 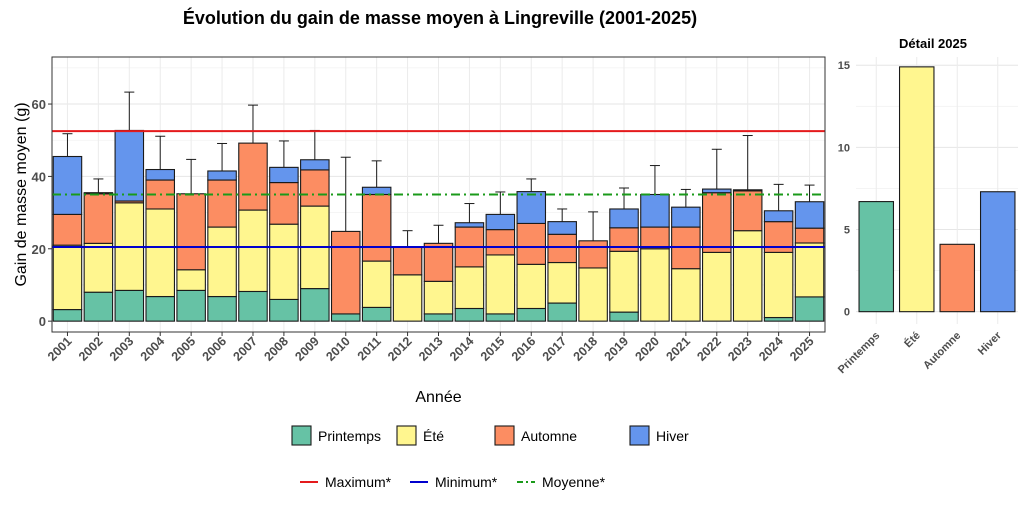 I want to click on bar-ete-2022, so click(x=717, y=286).